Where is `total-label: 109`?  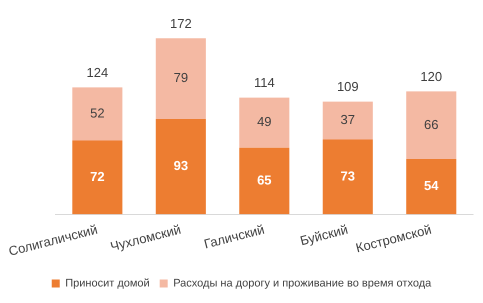
total-label: 109 is located at coordinates (347, 86).